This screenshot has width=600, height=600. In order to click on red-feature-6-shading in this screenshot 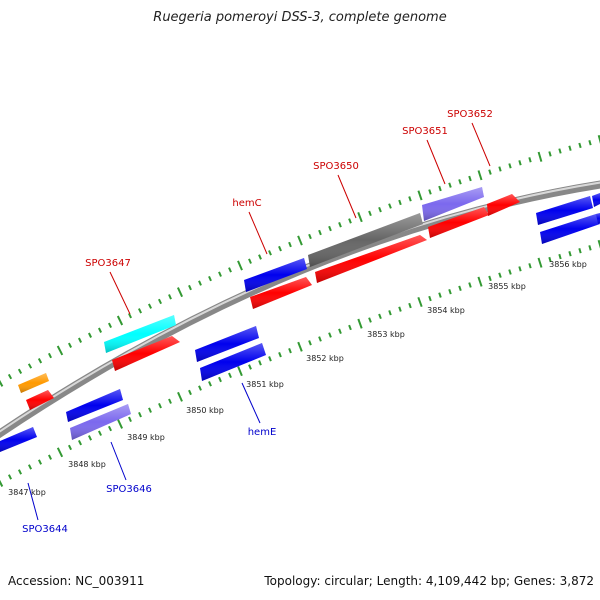, I will do `click(503, 205)`.